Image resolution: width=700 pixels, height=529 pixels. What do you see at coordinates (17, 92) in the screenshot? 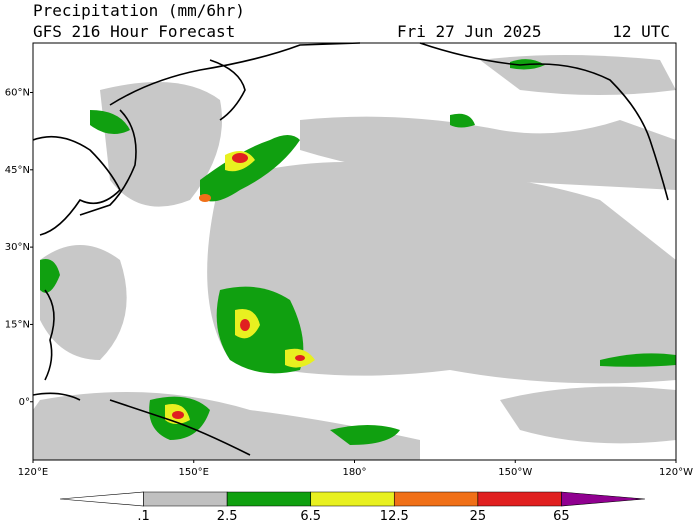
I see `lat-label: 60°N` at bounding box center [17, 92].